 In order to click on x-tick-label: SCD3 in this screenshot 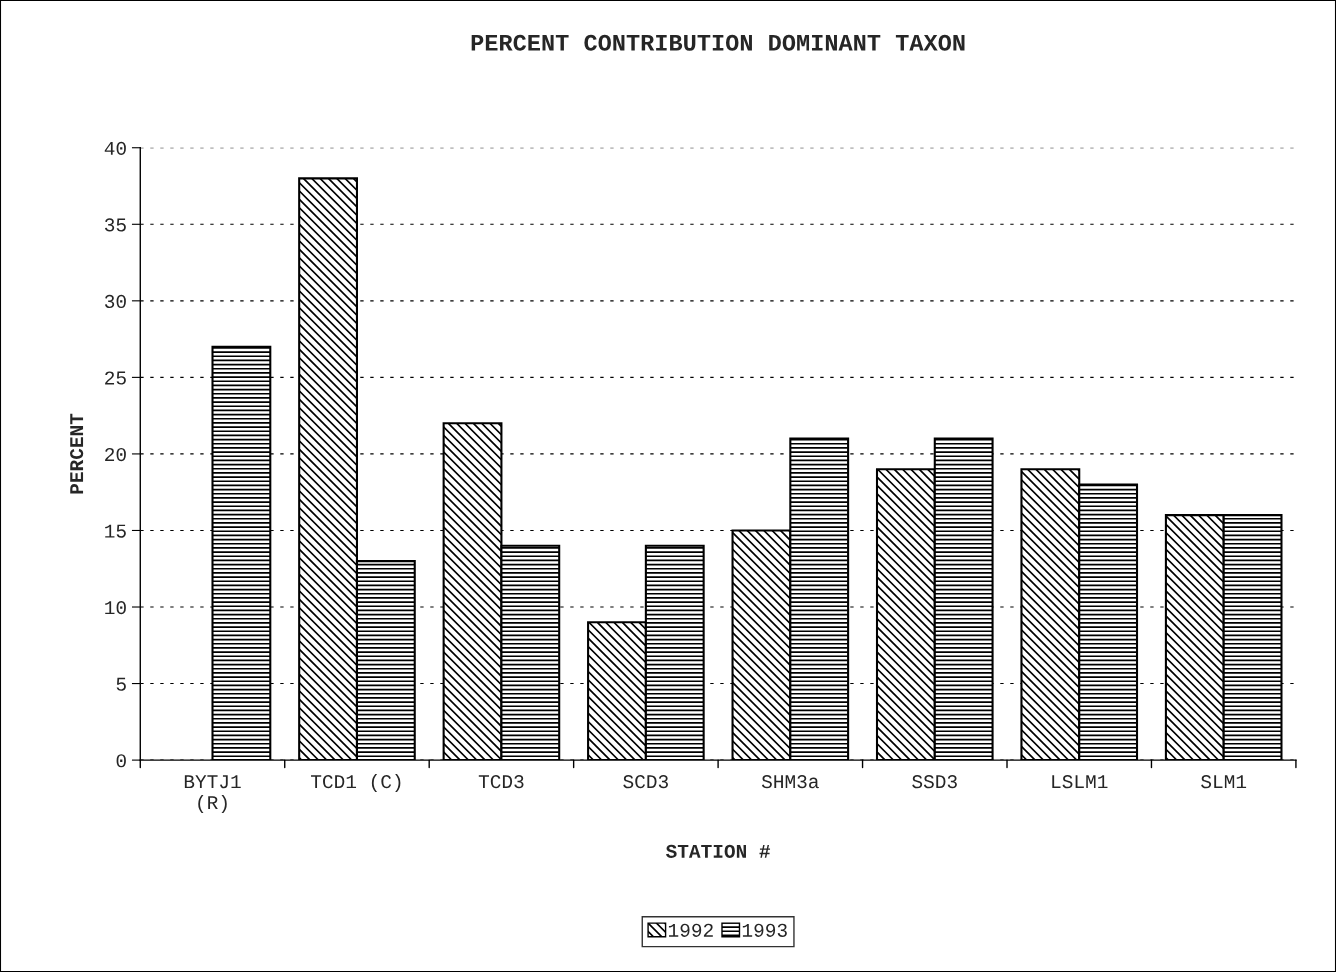, I will do `click(645, 782)`.